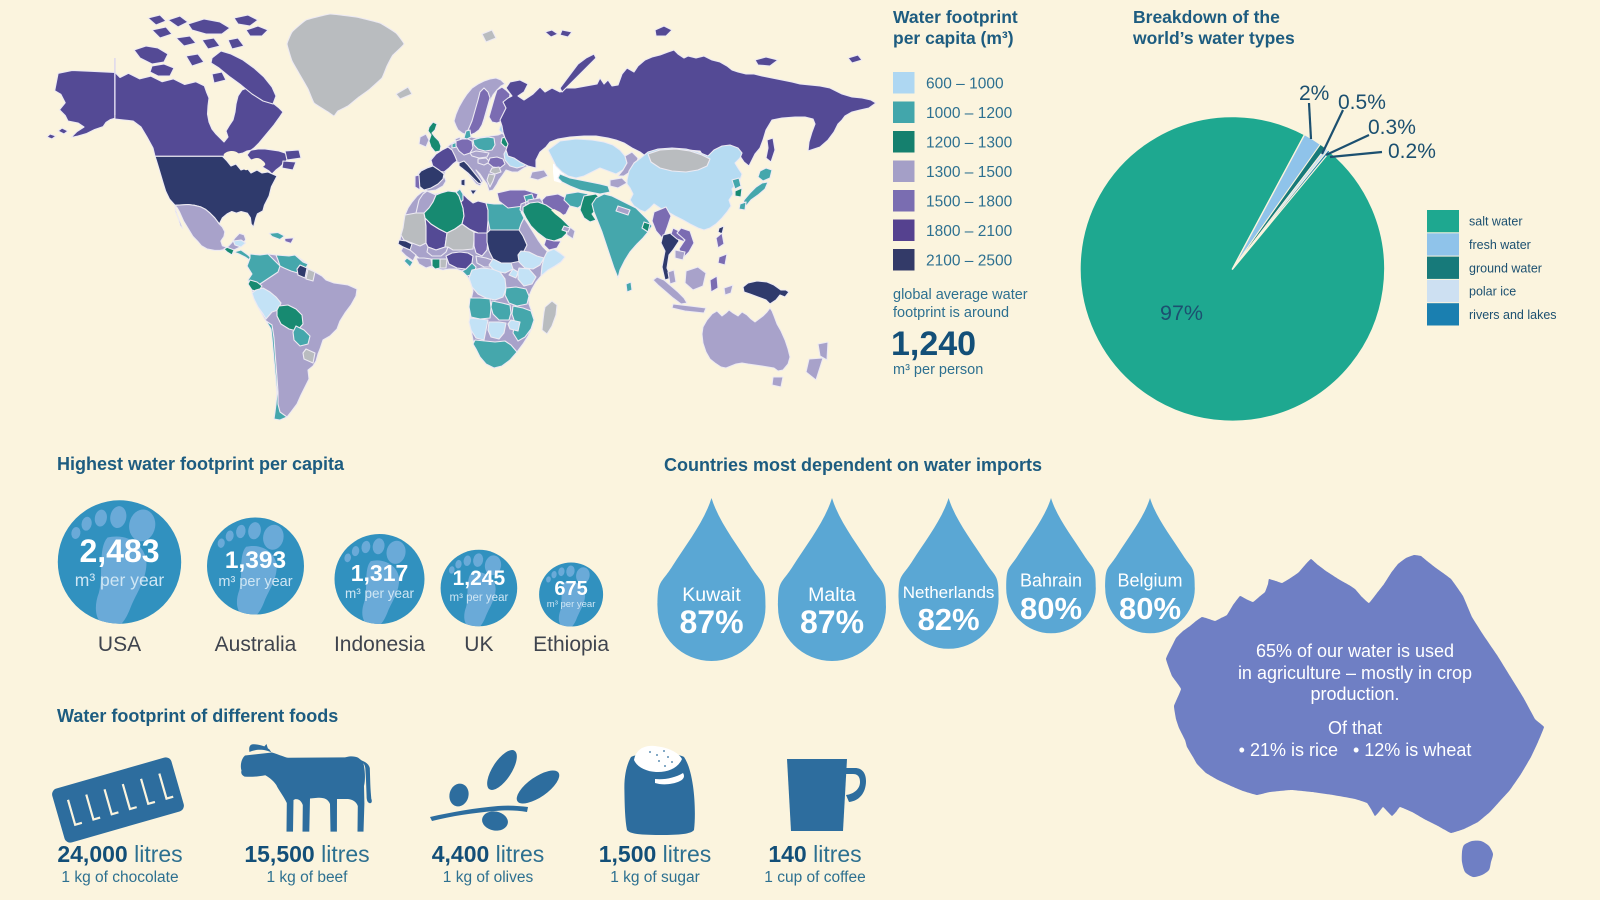 This screenshot has width=1600, height=900. Describe the element at coordinates (832, 595) in the screenshot. I see `svg-text: Malta` at that location.